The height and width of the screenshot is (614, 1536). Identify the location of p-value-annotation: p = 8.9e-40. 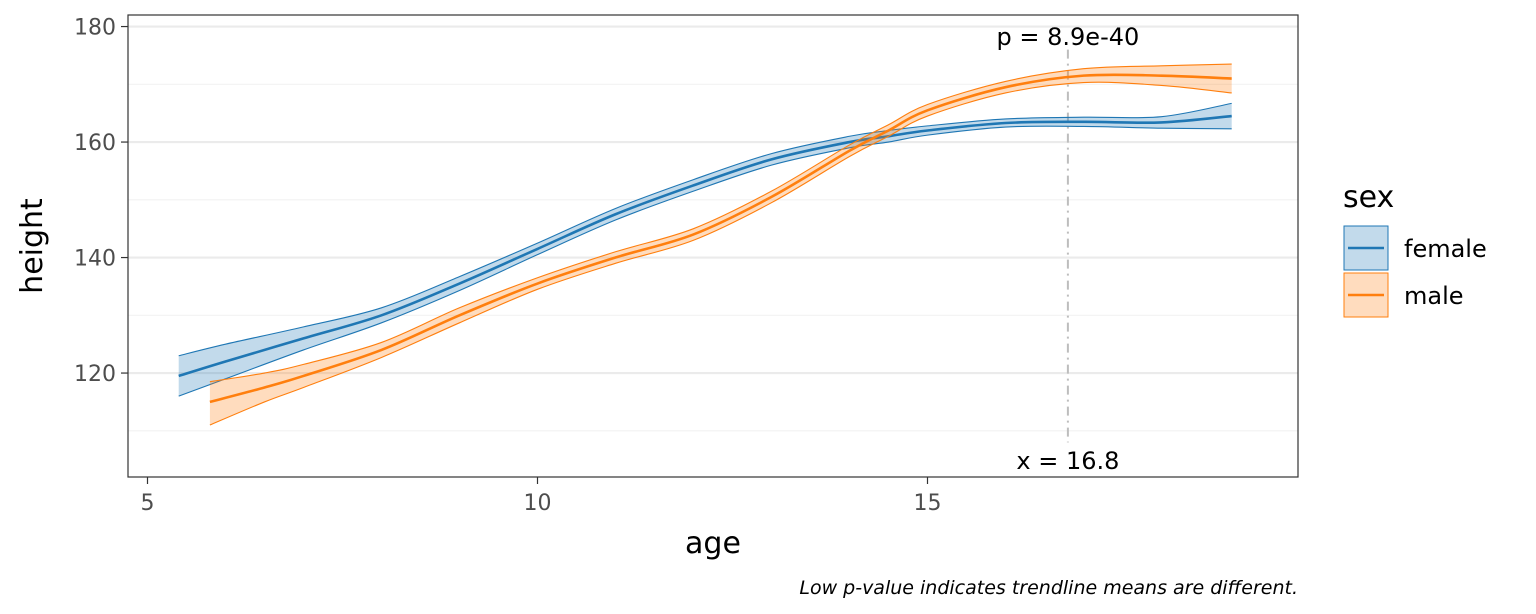
(1068, 37).